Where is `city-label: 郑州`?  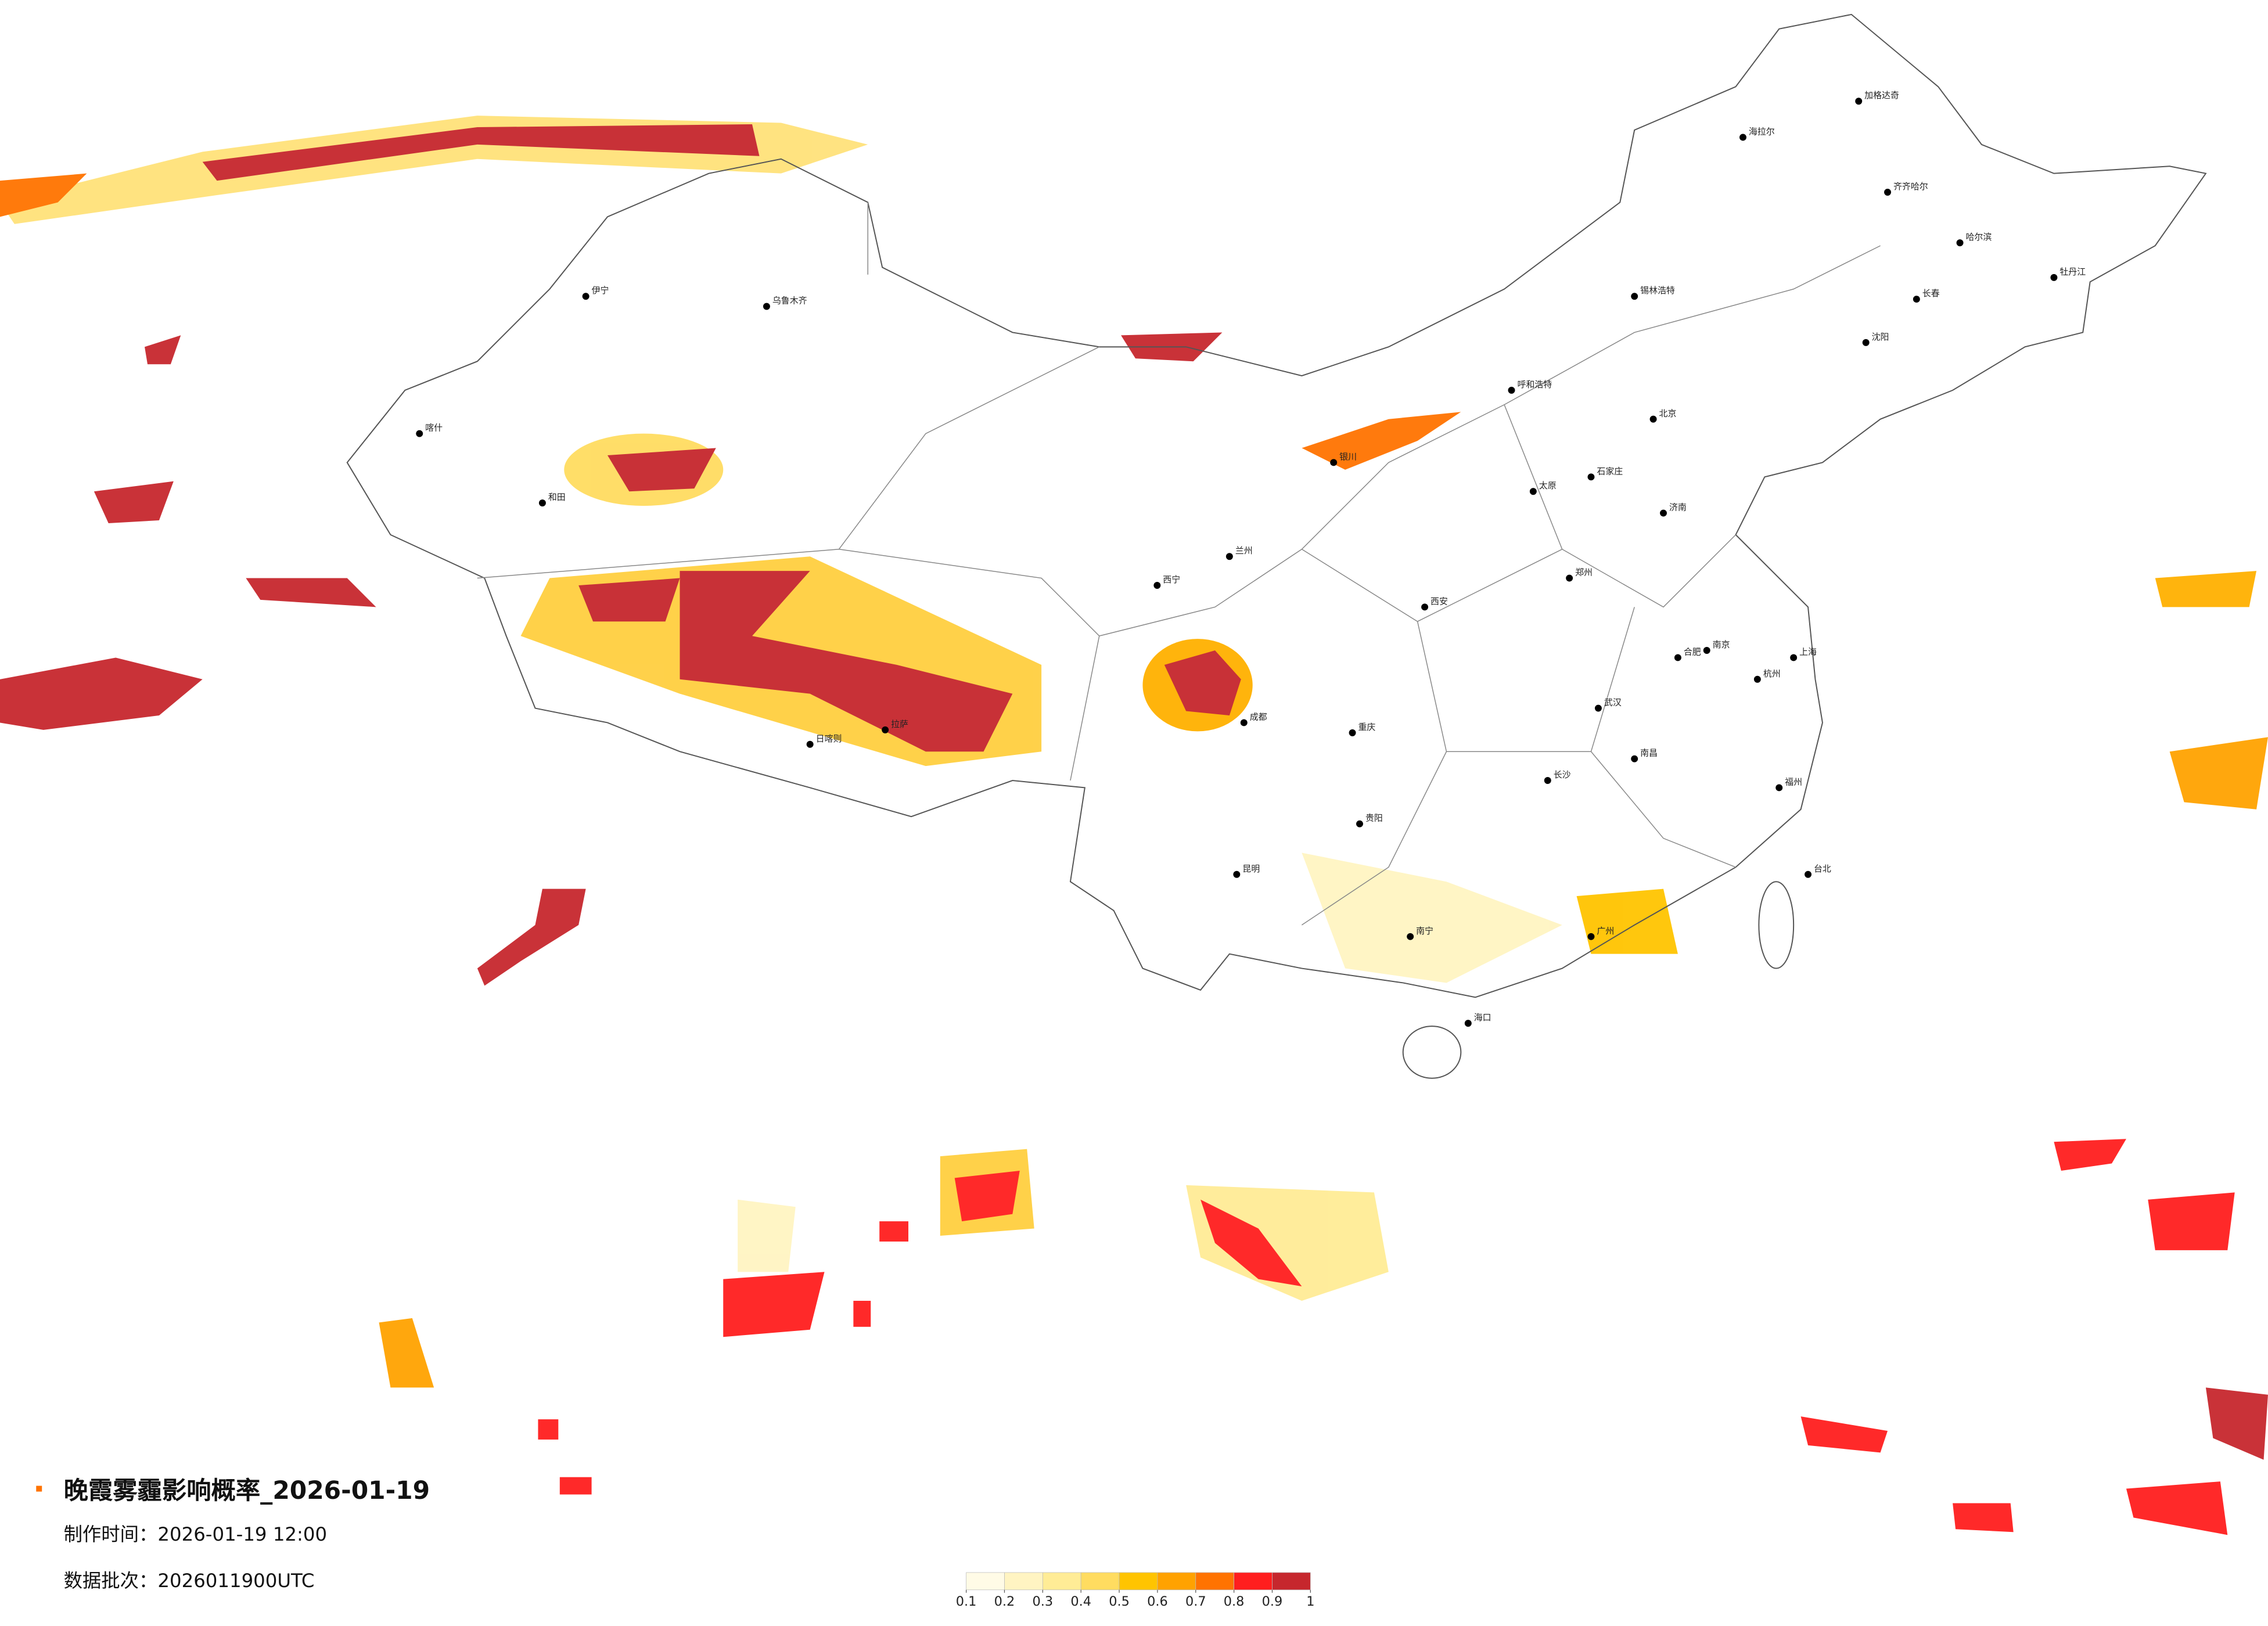 city-label: 郑州 is located at coordinates (1584, 572).